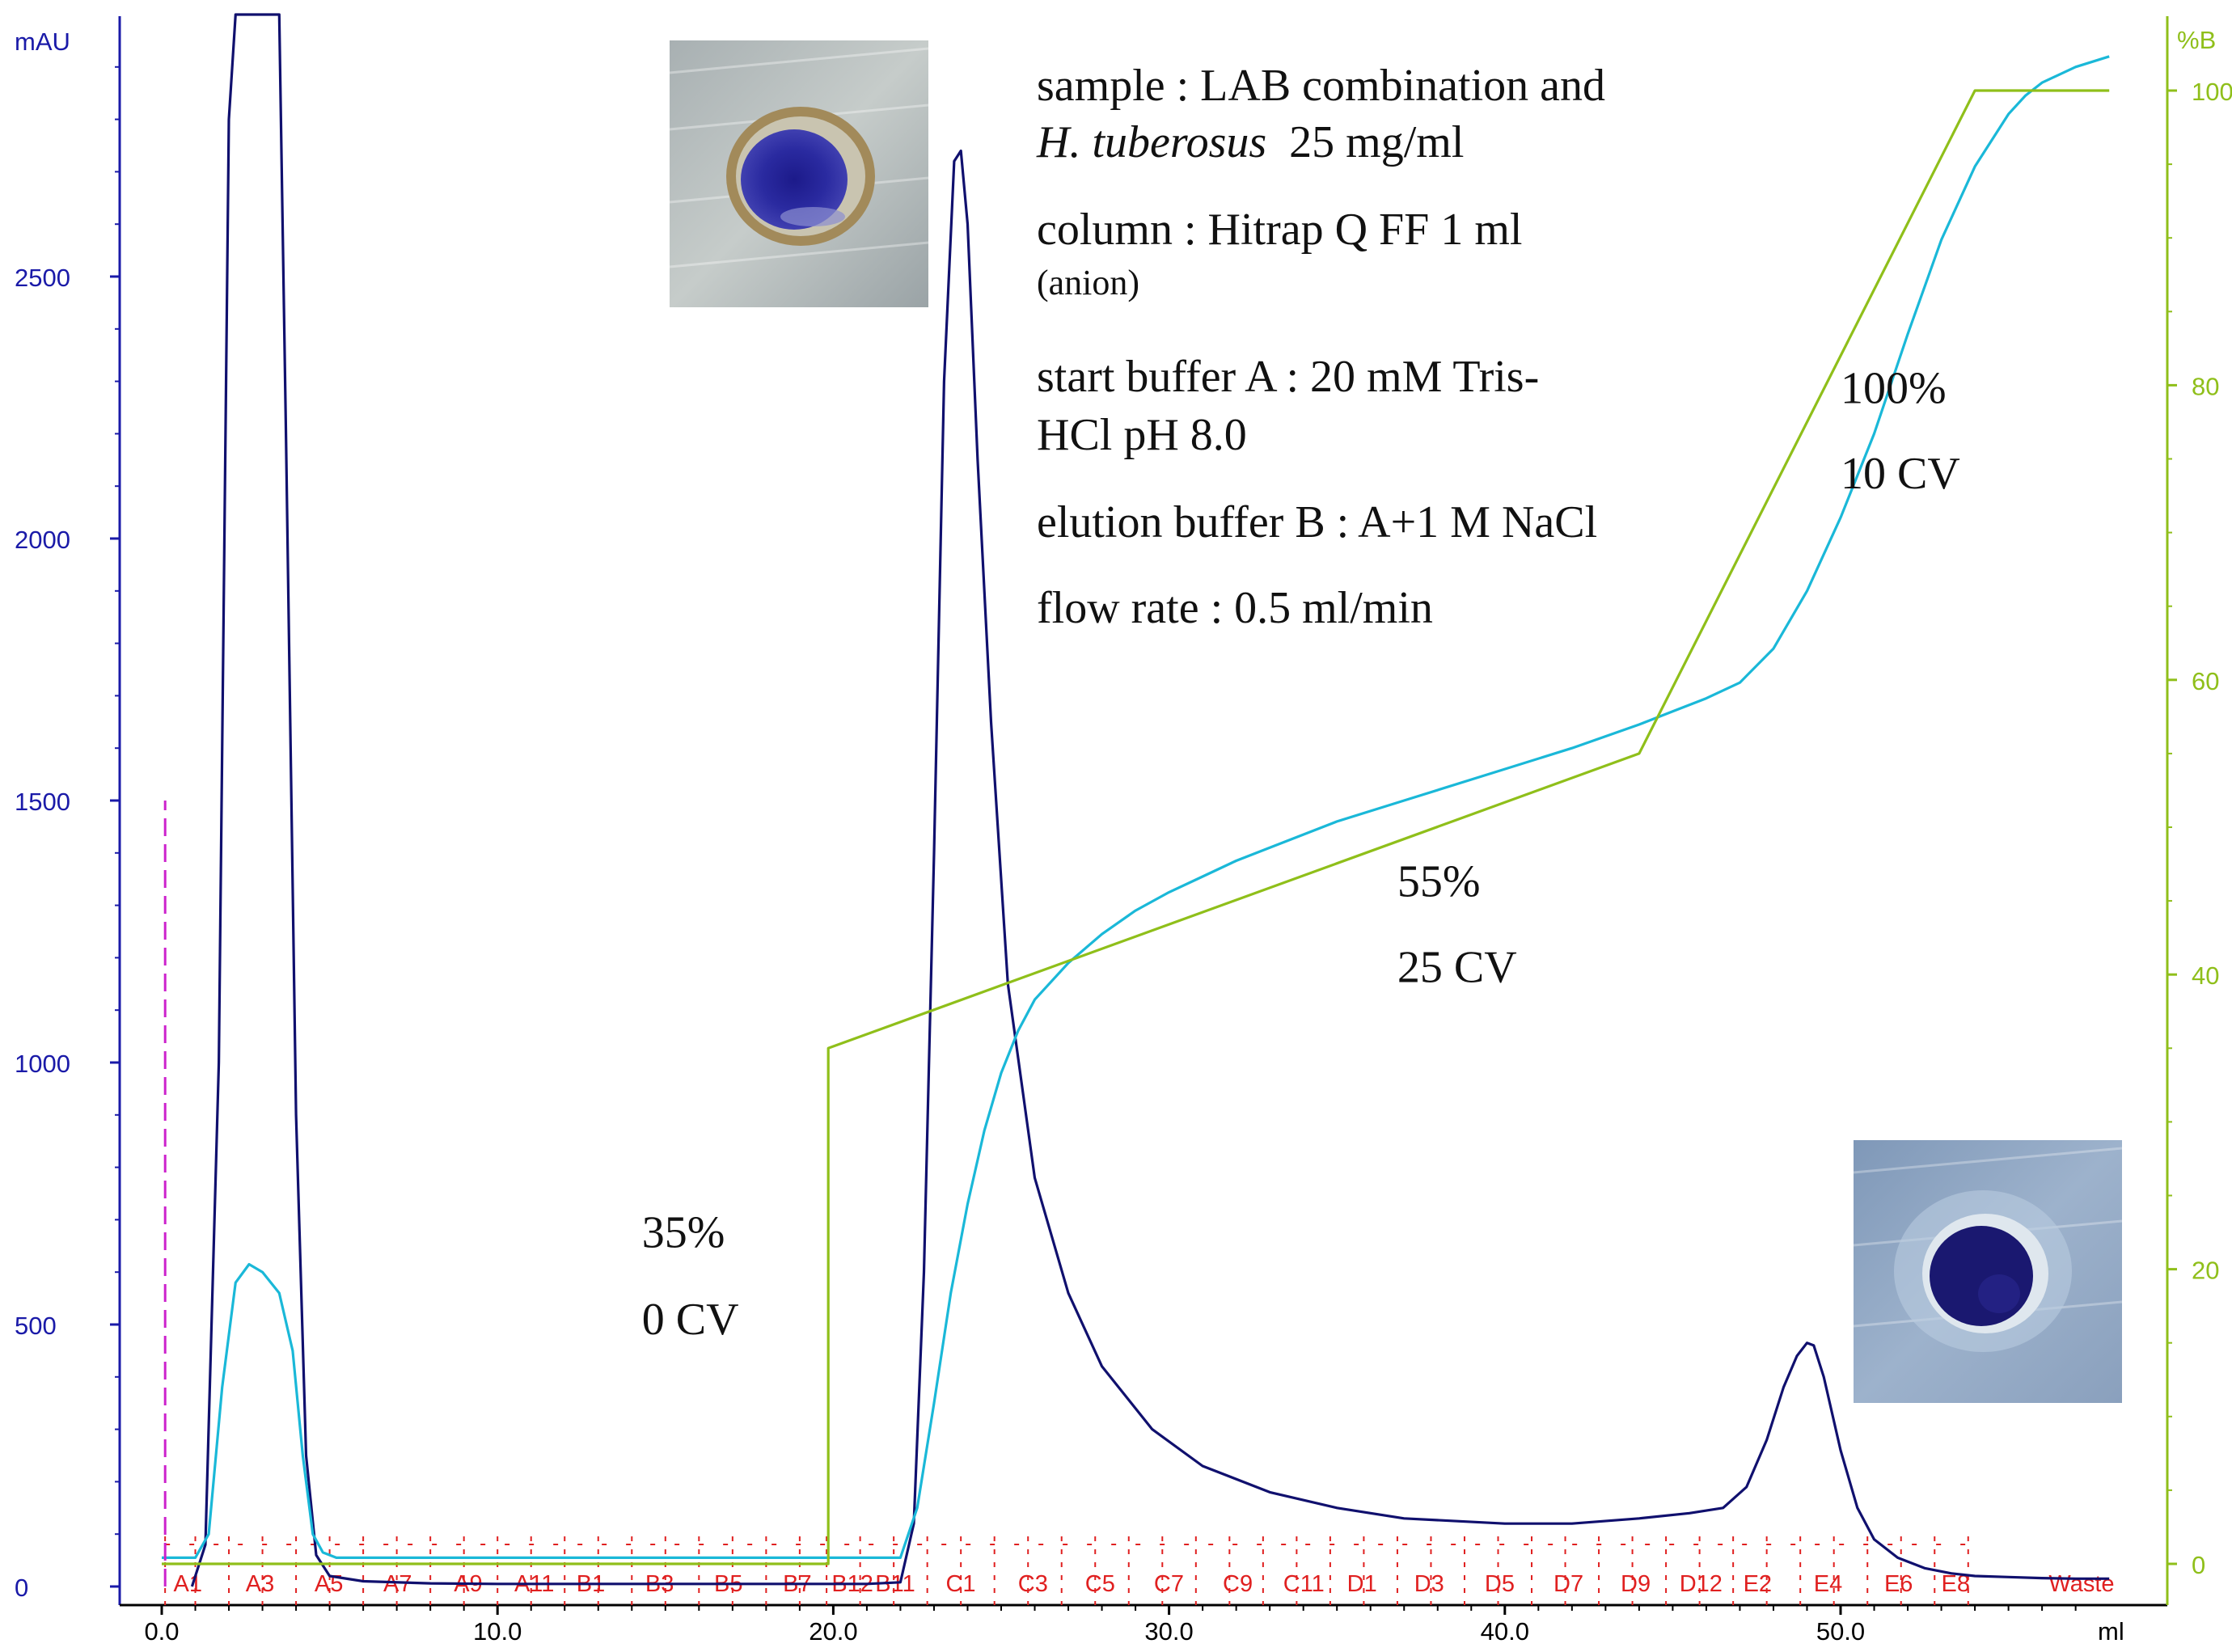 Image resolution: width=2232 pixels, height=1652 pixels. What do you see at coordinates (42, 41) in the screenshot?
I see `y-left-unit-label: mAU` at bounding box center [42, 41].